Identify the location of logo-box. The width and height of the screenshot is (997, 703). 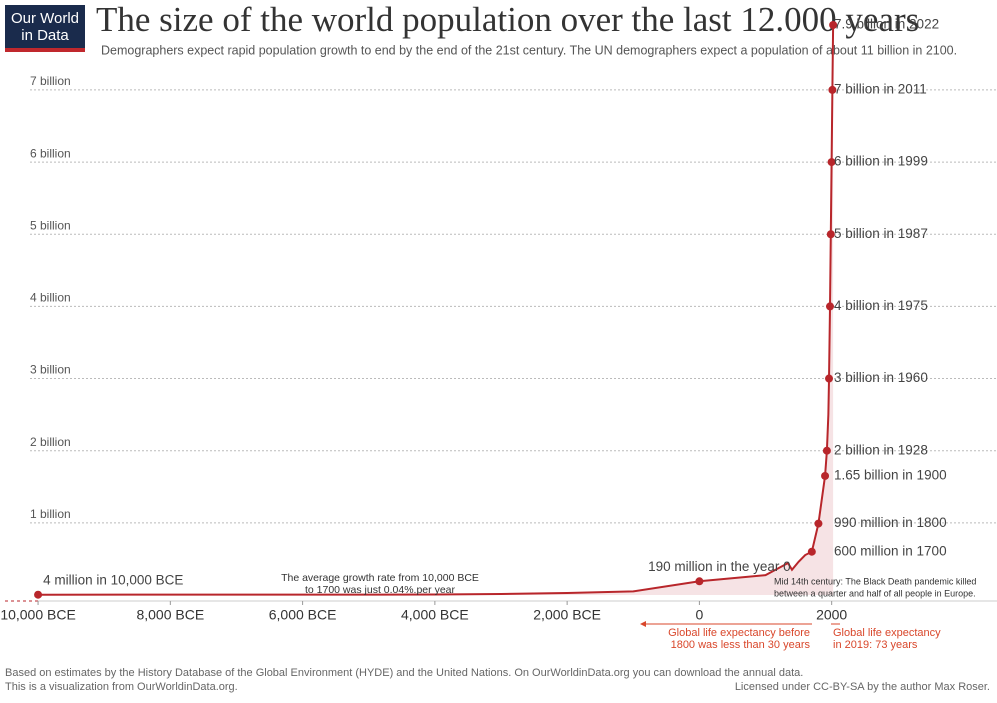
(45, 28).